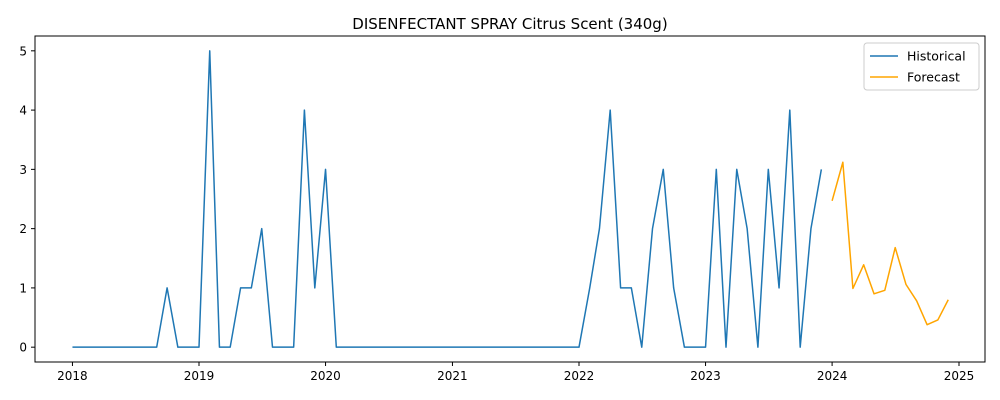 Image resolution: width=1000 pixels, height=400 pixels. I want to click on legend: Historical Forecast, so click(921, 66).